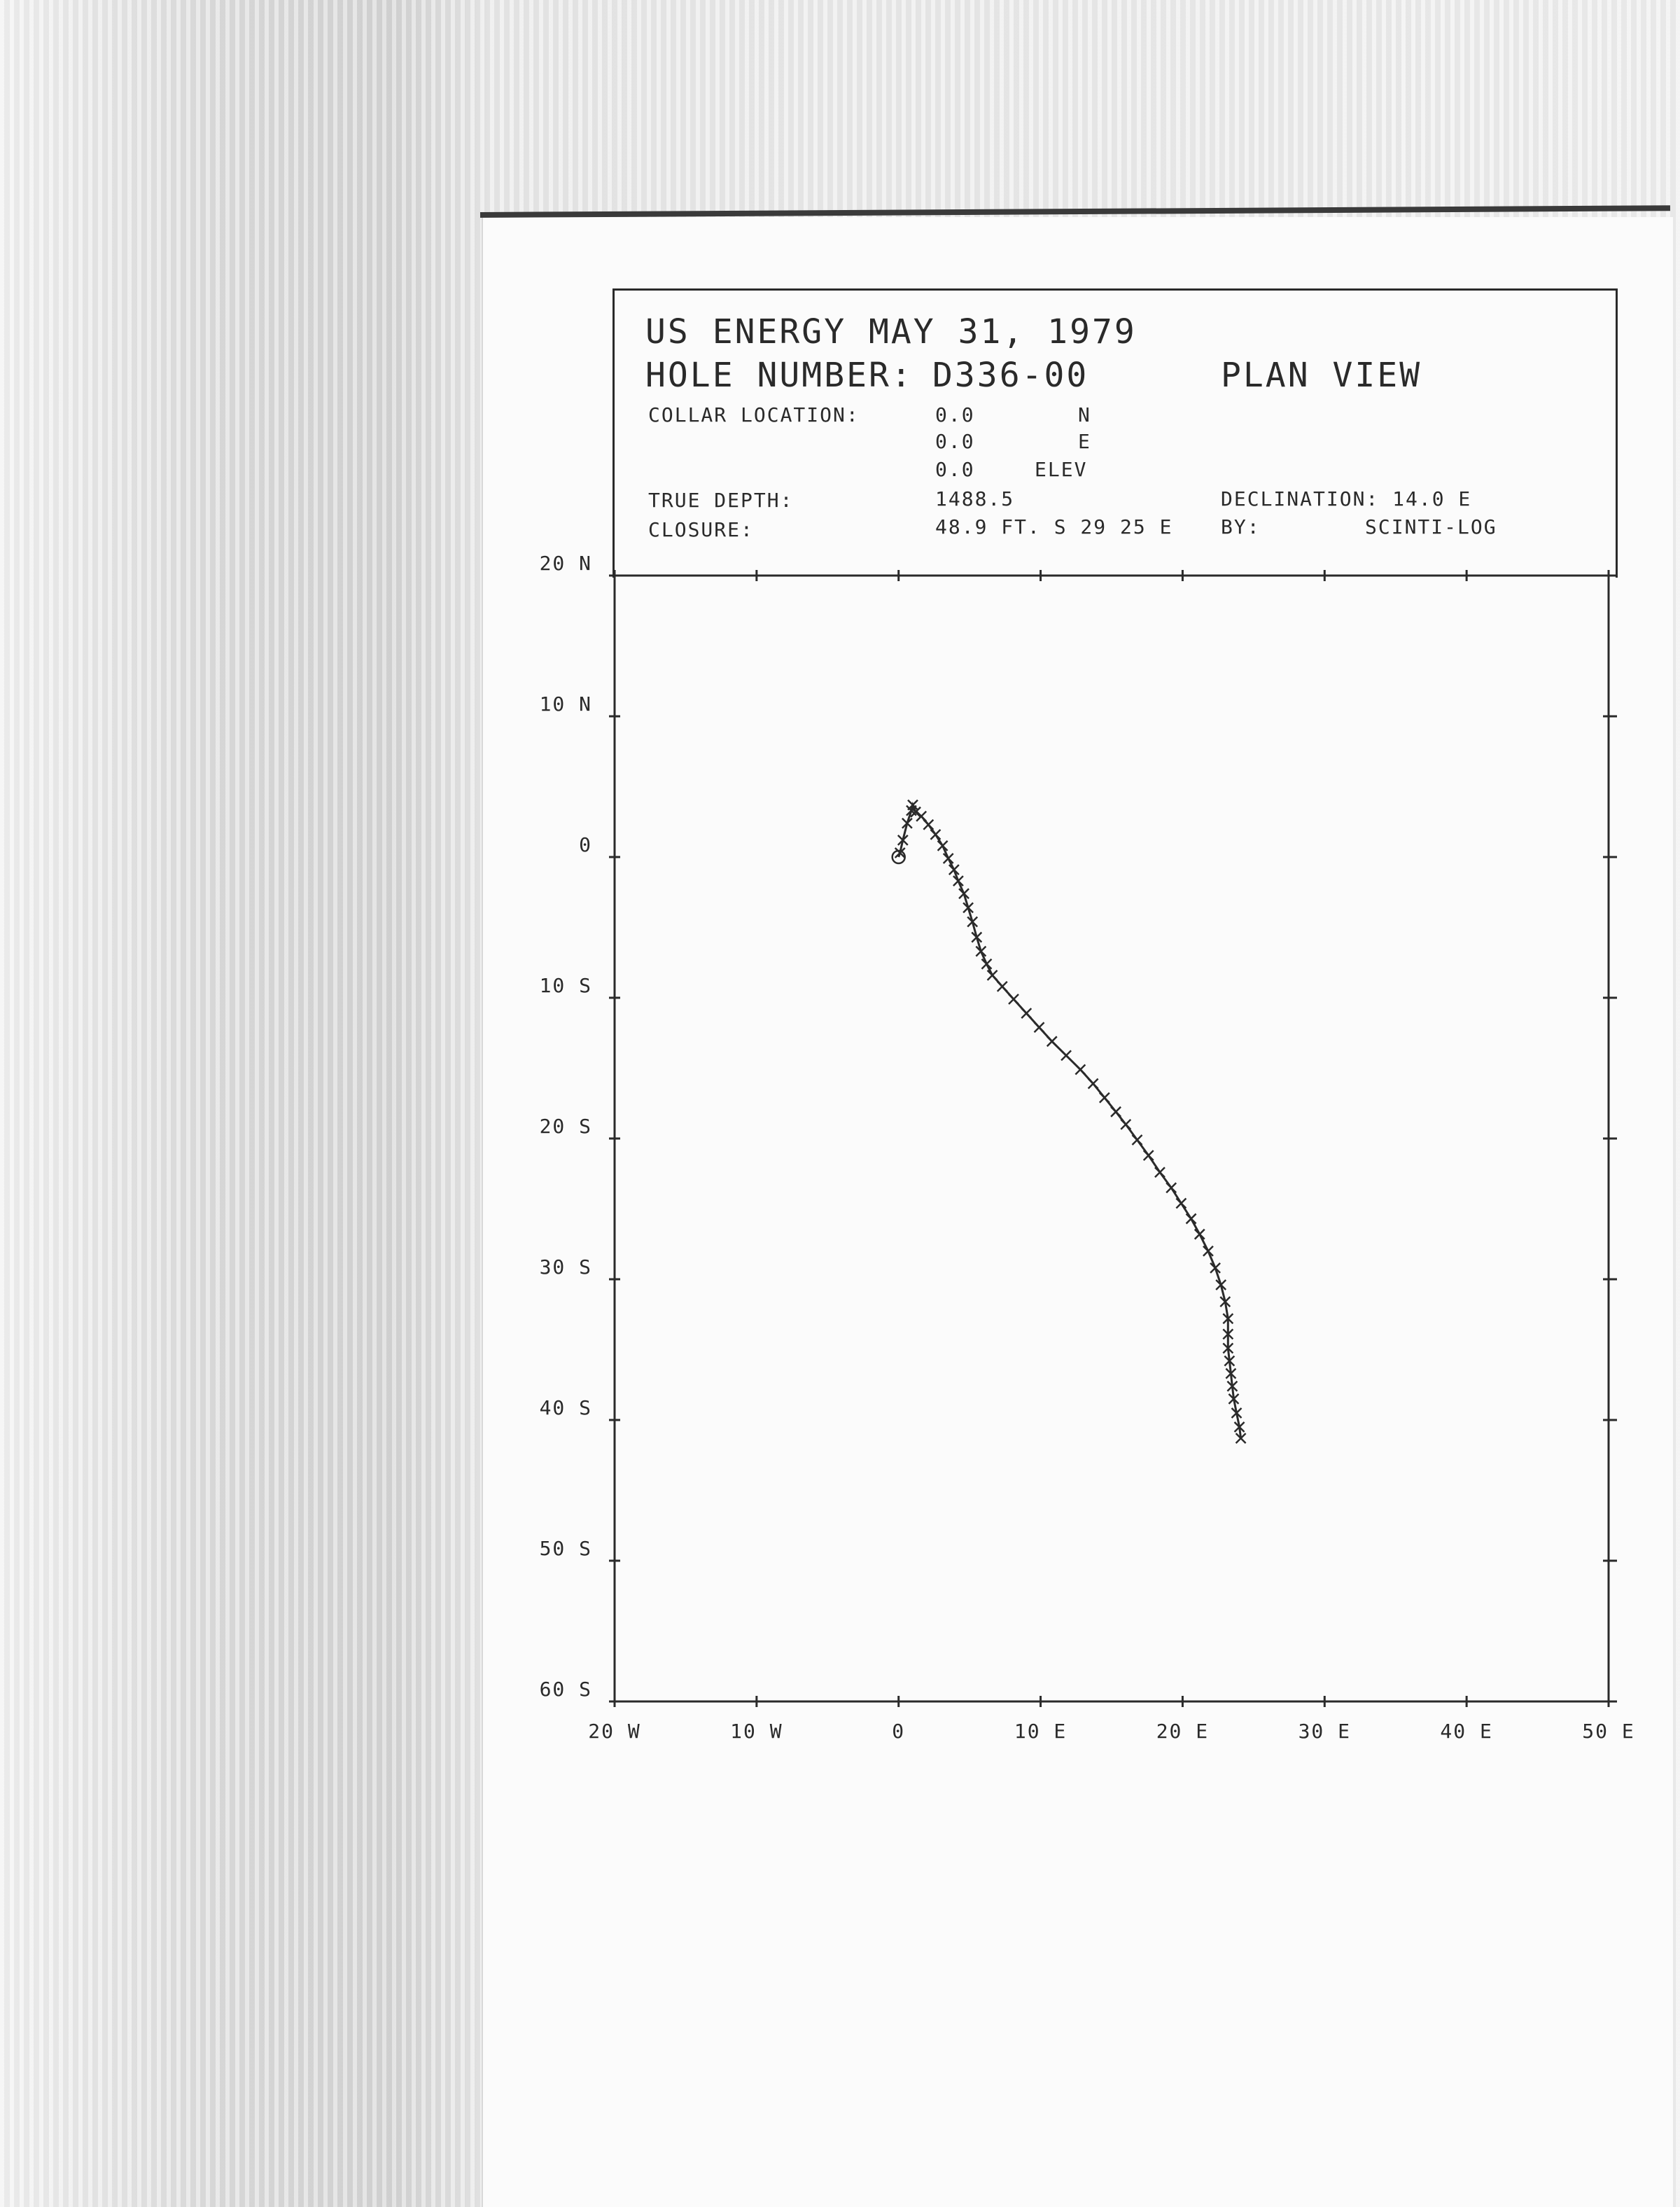 Image resolution: width=1680 pixels, height=2207 pixels. I want to click on x-tick-label: 50 E, so click(1608, 1732).